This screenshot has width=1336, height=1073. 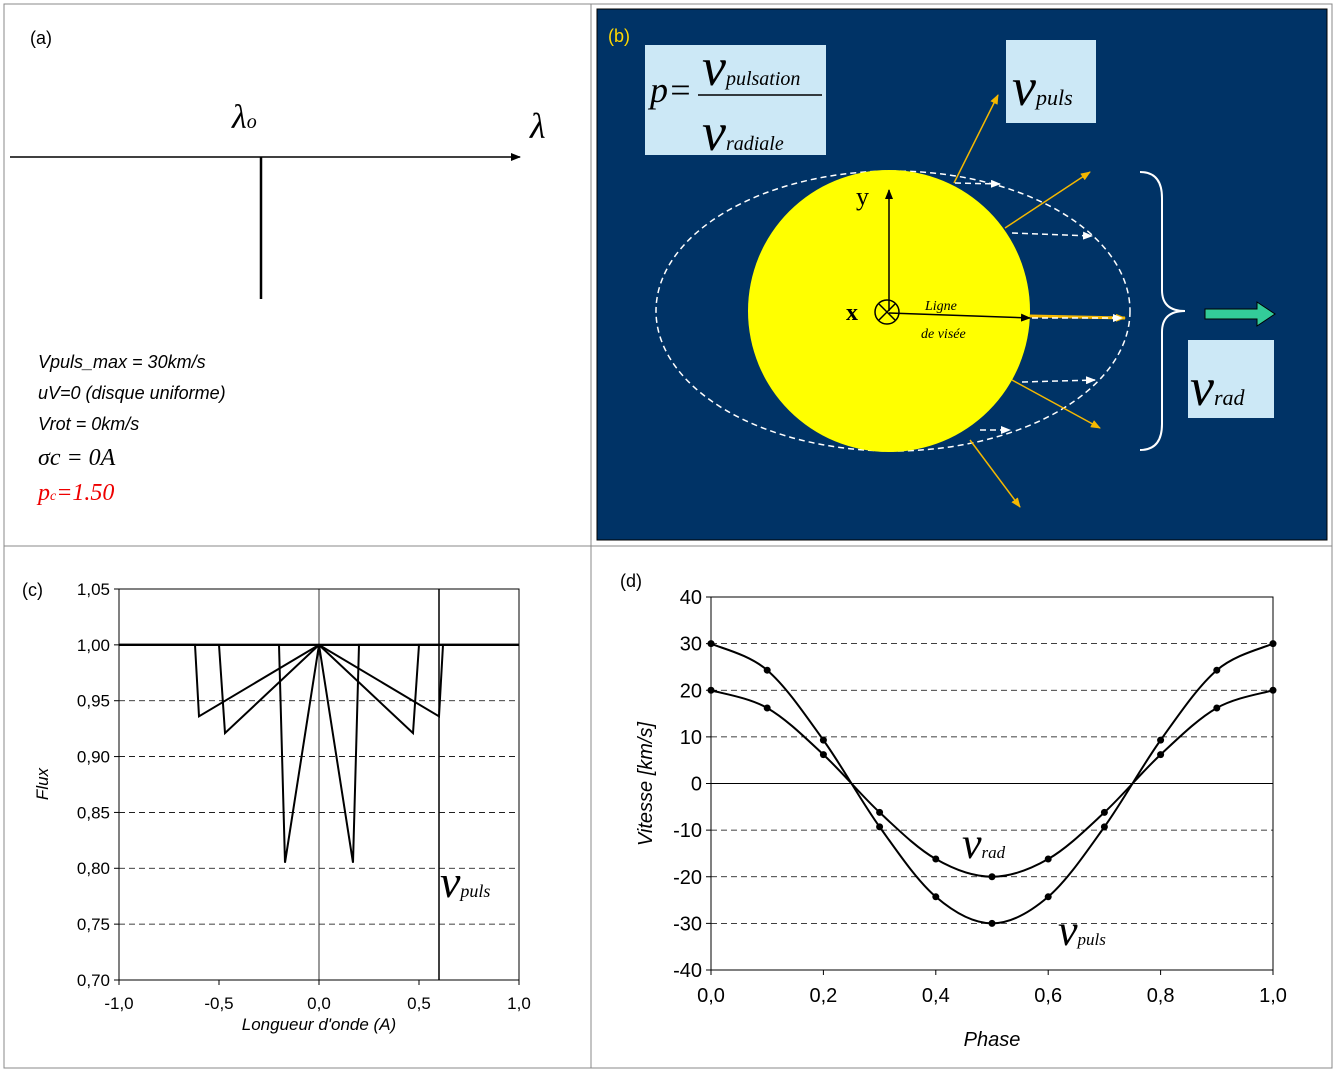 What do you see at coordinates (239, 117) in the screenshot?
I see `lambda0-part: λ` at bounding box center [239, 117].